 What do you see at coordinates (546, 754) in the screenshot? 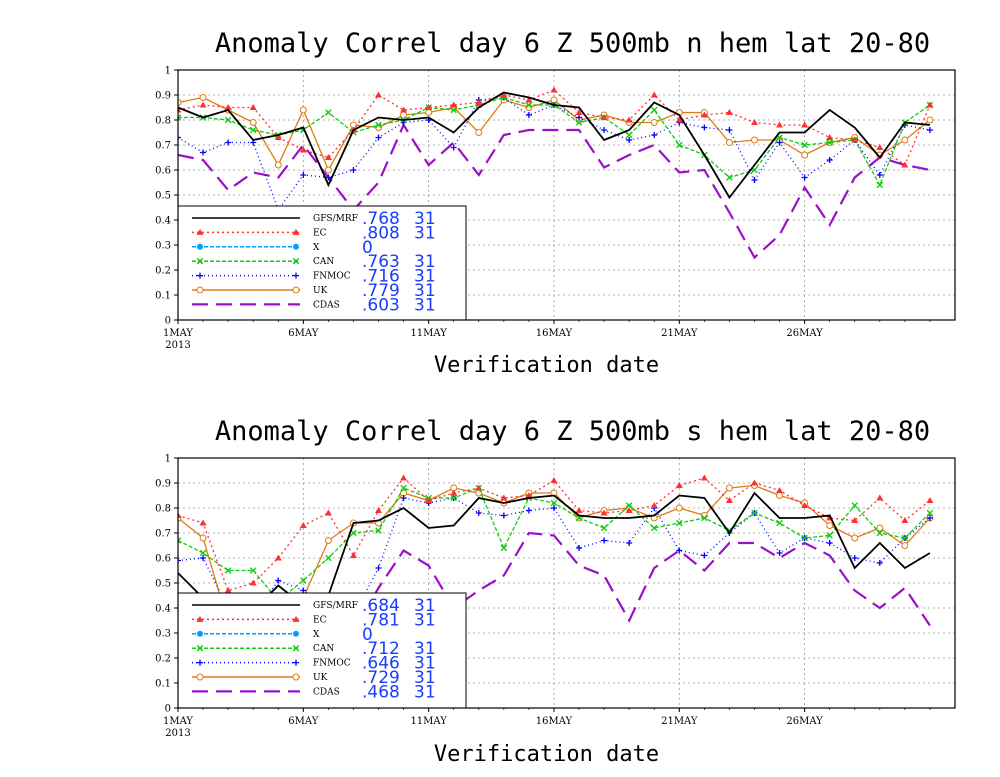
I see `x-axis-label: Verification date` at bounding box center [546, 754].